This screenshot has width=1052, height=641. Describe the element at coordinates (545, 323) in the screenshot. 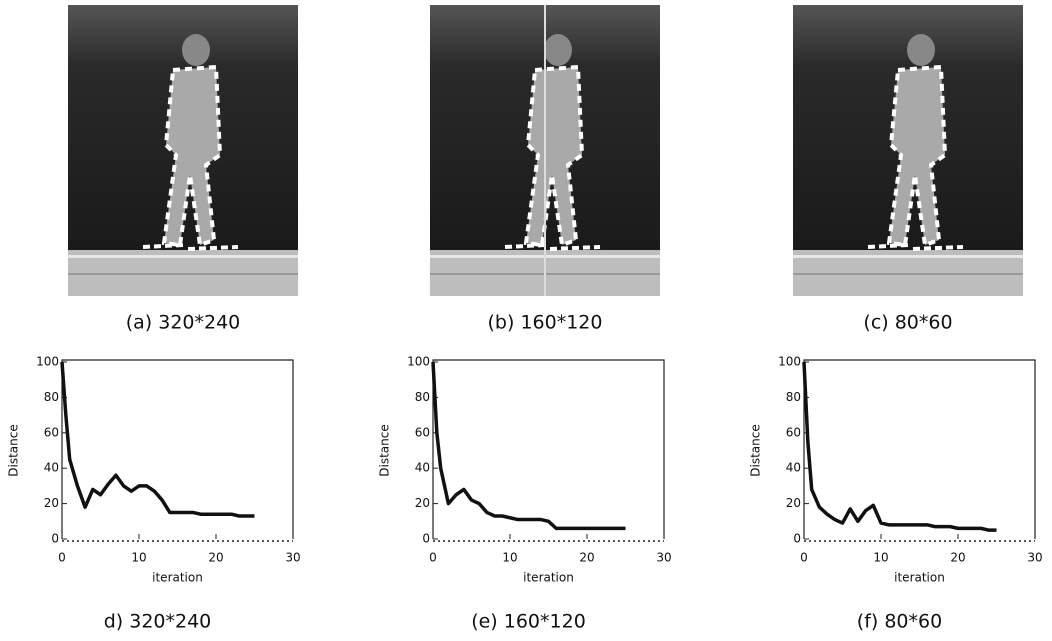

I see `image-caption: (b) 160*120` at that location.